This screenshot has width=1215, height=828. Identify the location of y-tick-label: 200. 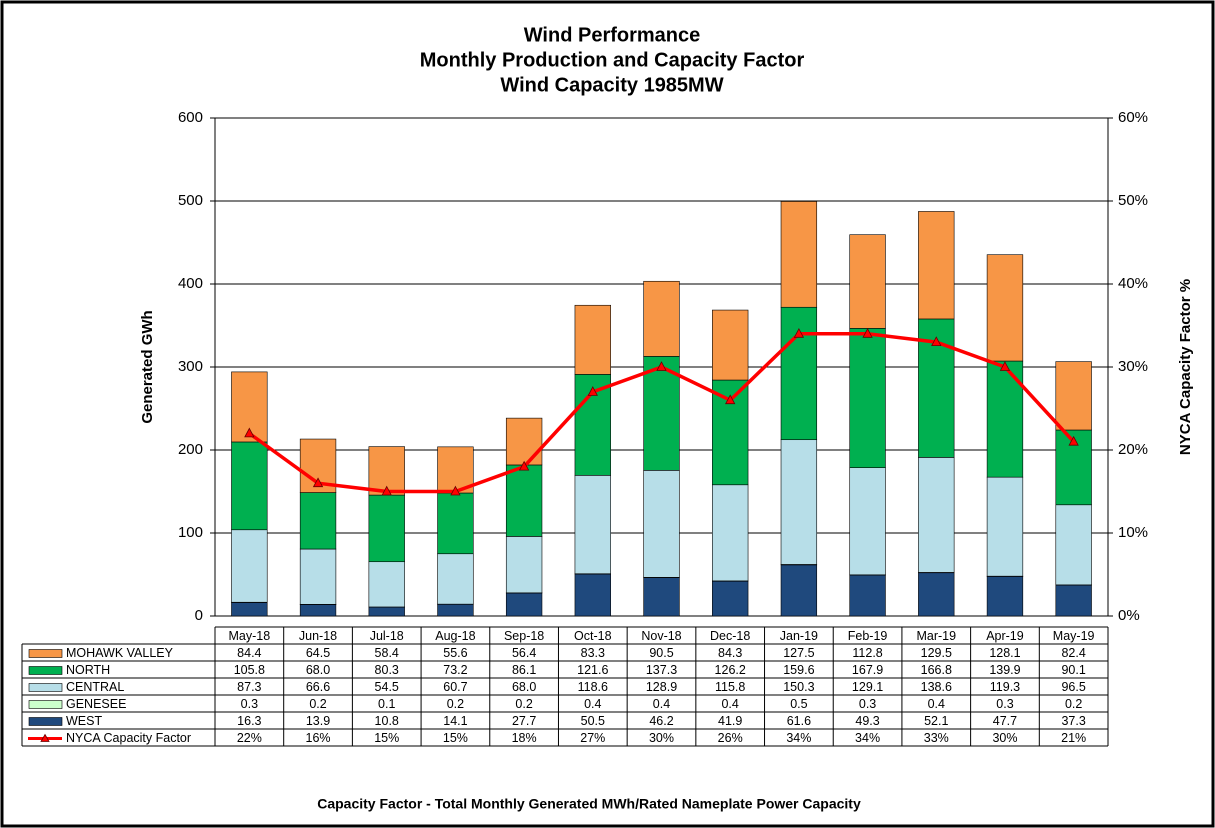
(190, 449).